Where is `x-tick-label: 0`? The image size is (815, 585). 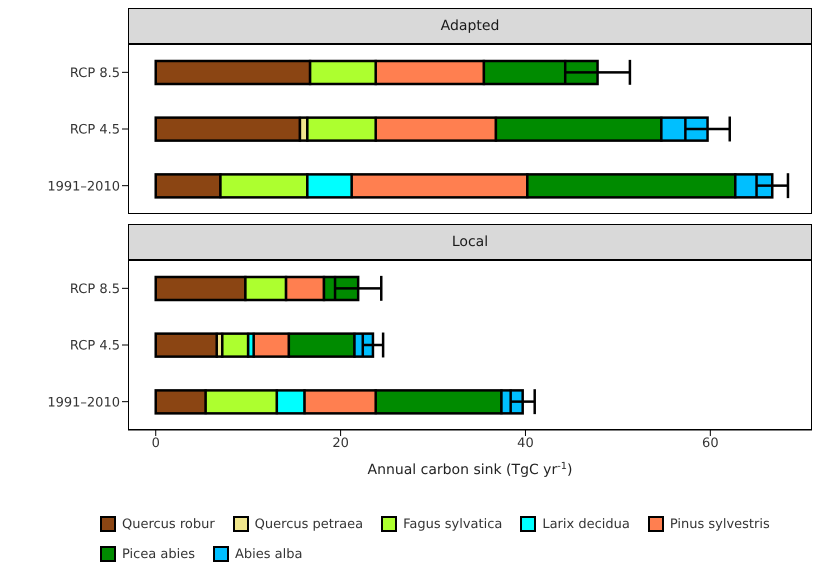 x-tick-label: 0 is located at coordinates (156, 444).